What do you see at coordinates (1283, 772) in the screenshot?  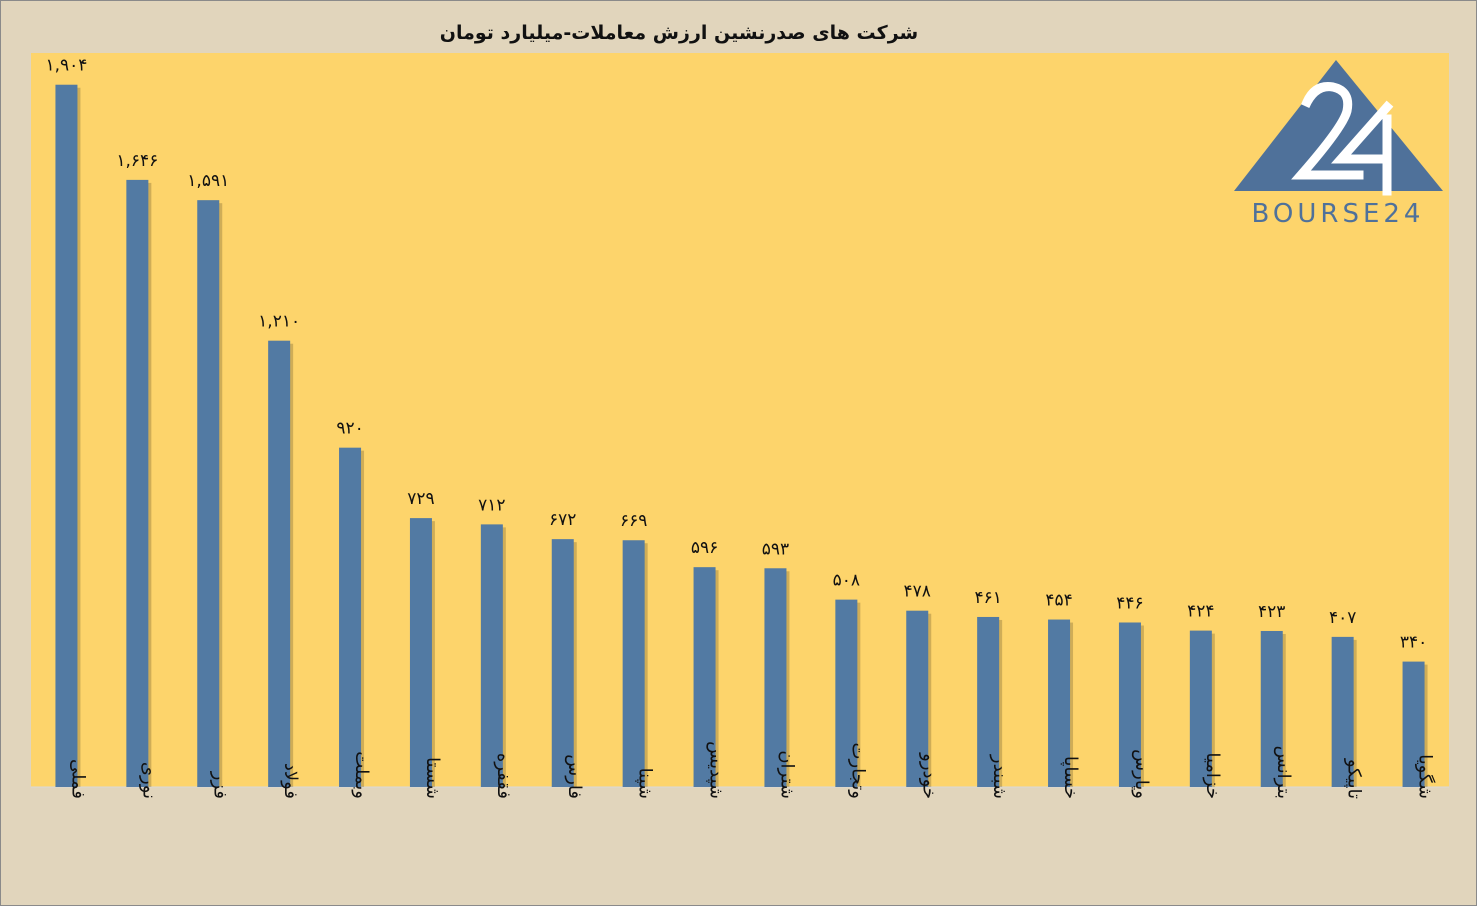 I see `category-label-18: بترانس` at bounding box center [1283, 772].